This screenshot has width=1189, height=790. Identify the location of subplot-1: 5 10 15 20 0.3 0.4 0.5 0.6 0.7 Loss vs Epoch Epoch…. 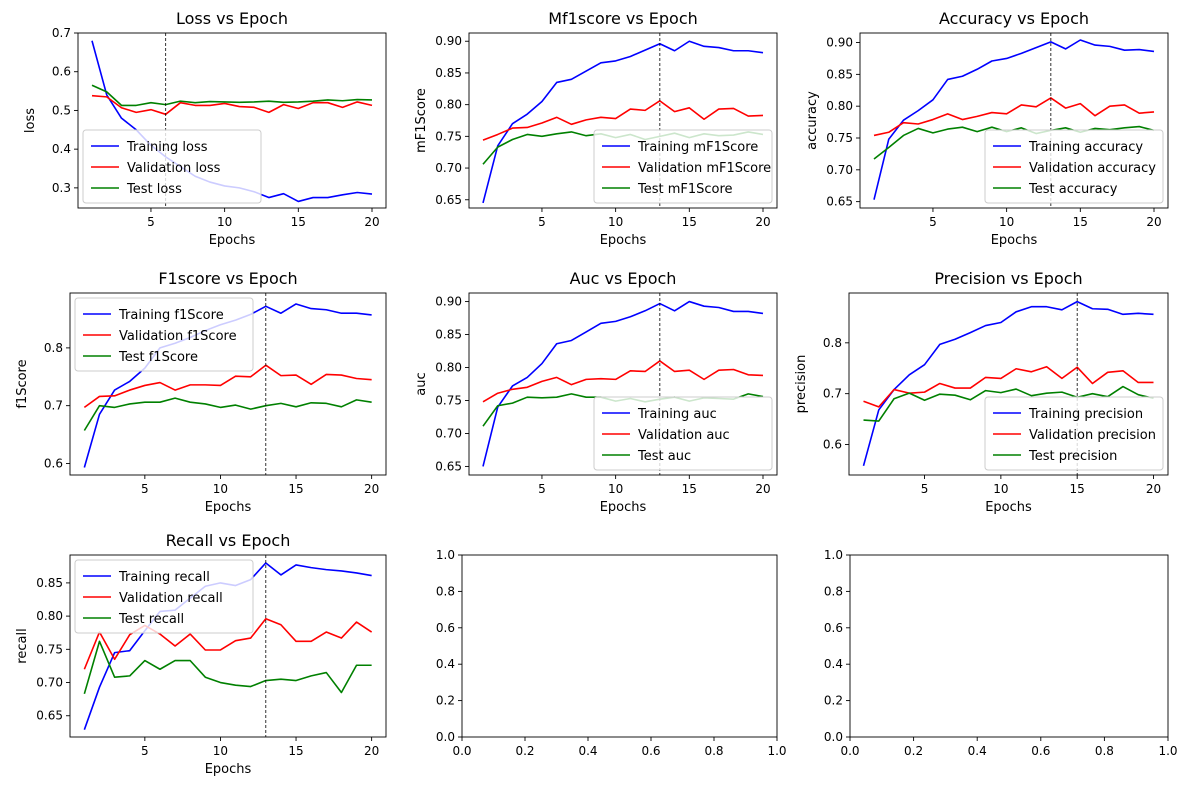
(205, 128).